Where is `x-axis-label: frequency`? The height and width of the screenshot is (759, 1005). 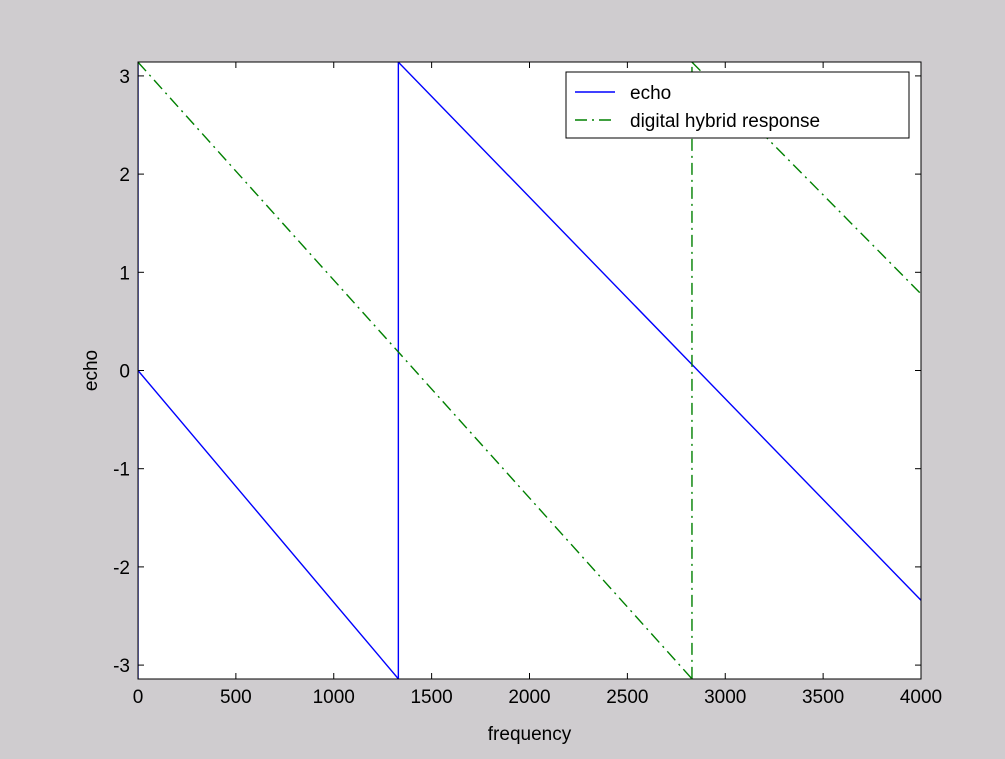
x-axis-label: frequency is located at coordinates (530, 734).